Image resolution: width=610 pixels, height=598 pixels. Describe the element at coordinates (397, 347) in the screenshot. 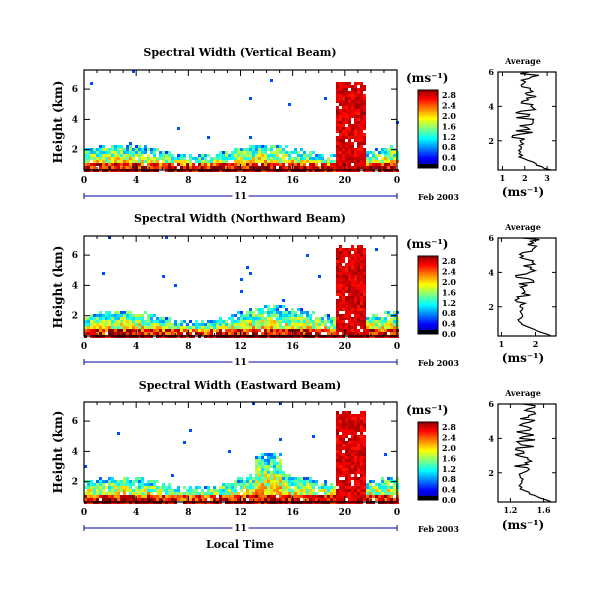

I see `x-tick-label: 0` at that location.